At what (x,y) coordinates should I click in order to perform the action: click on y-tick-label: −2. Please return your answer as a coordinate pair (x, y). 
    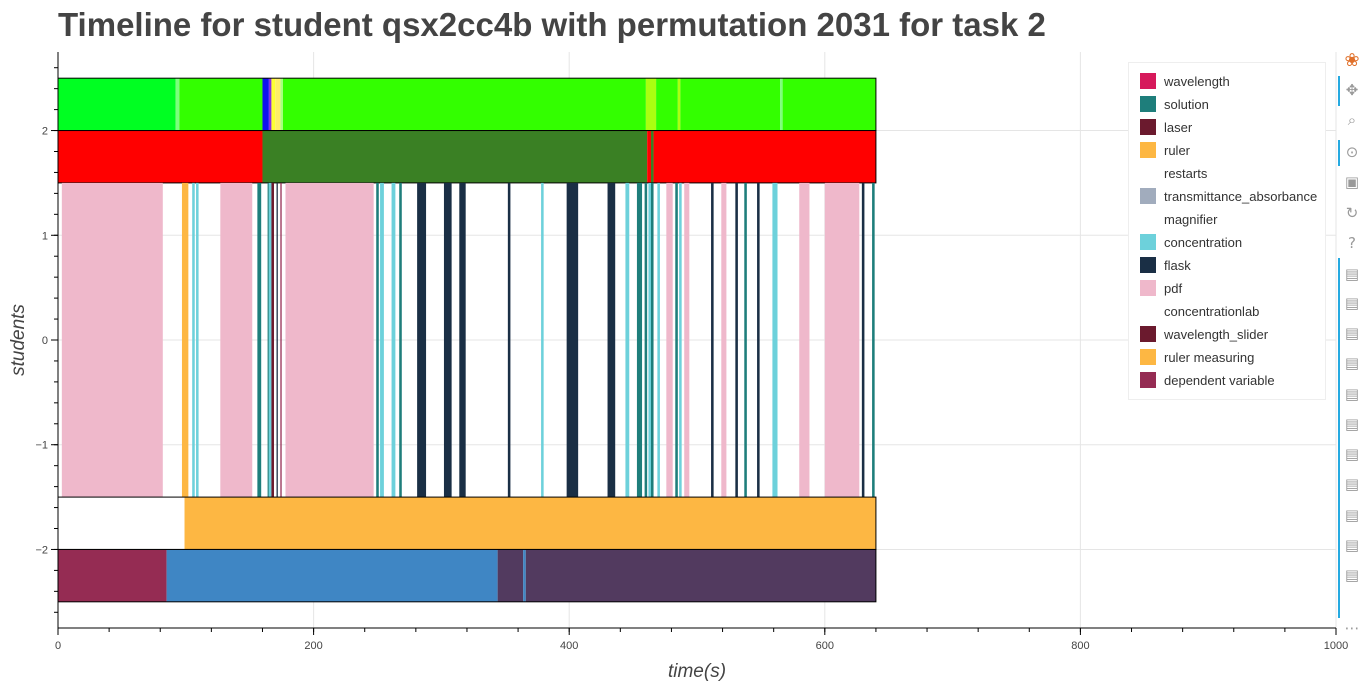
    Looking at the image, I should click on (41, 550).